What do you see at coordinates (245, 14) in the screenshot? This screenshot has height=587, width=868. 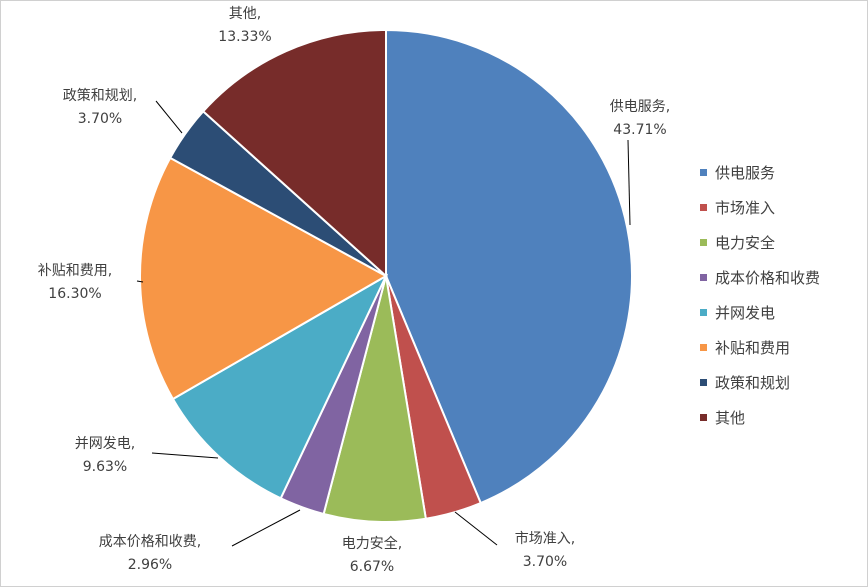 I see `data-label-name: 其他,` at bounding box center [245, 14].